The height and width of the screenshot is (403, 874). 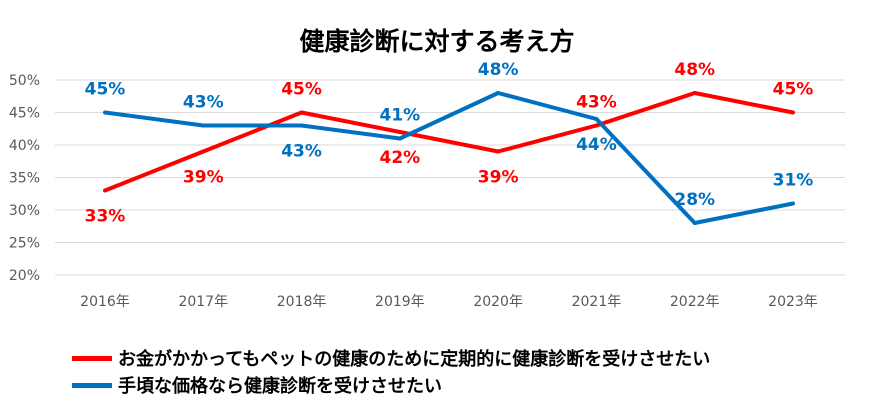 I want to click on data-label: 42%, so click(x=400, y=158).